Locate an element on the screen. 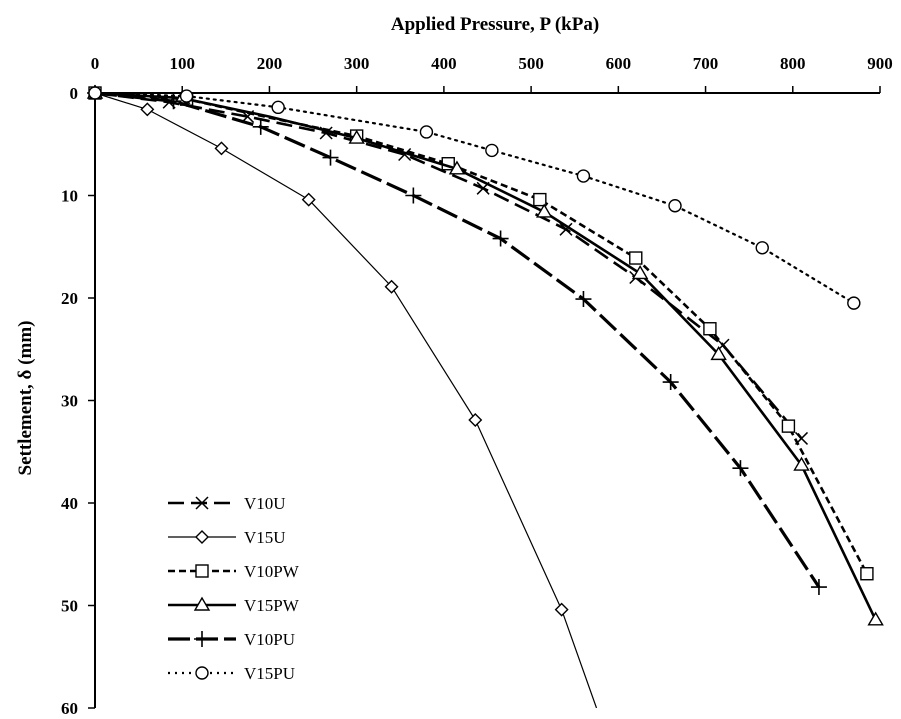 This screenshot has width=901, height=719. legend-label-v15pu: V15PU is located at coordinates (269, 673).